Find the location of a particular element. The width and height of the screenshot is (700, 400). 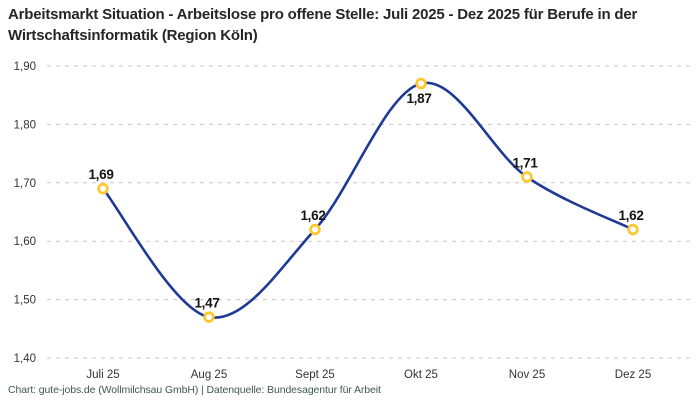

data-point-label: 1,87 is located at coordinates (418, 98).